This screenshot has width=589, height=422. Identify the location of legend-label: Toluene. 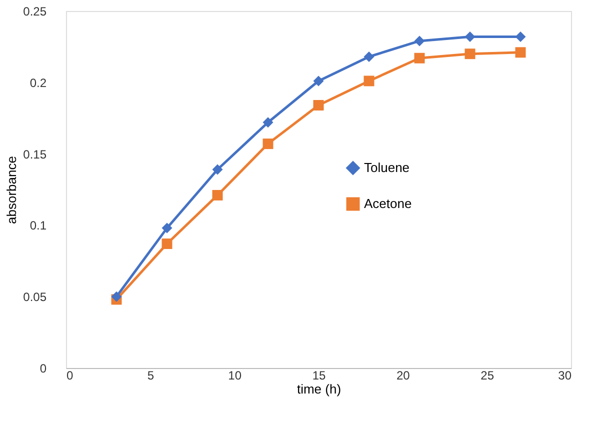
(387, 167).